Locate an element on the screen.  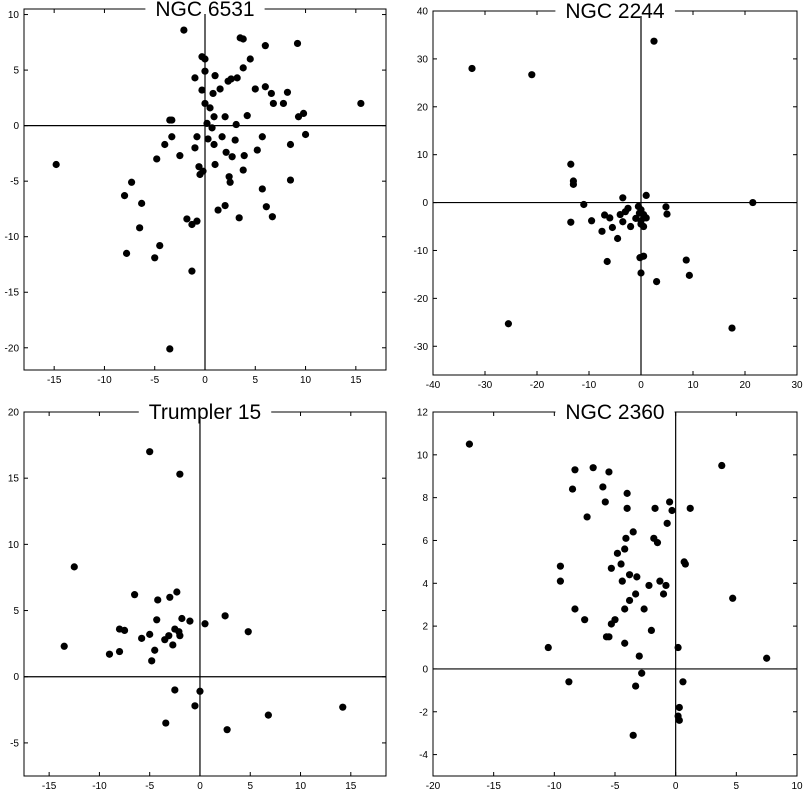
panel-title: NGC 6531 is located at coordinates (204, 10).